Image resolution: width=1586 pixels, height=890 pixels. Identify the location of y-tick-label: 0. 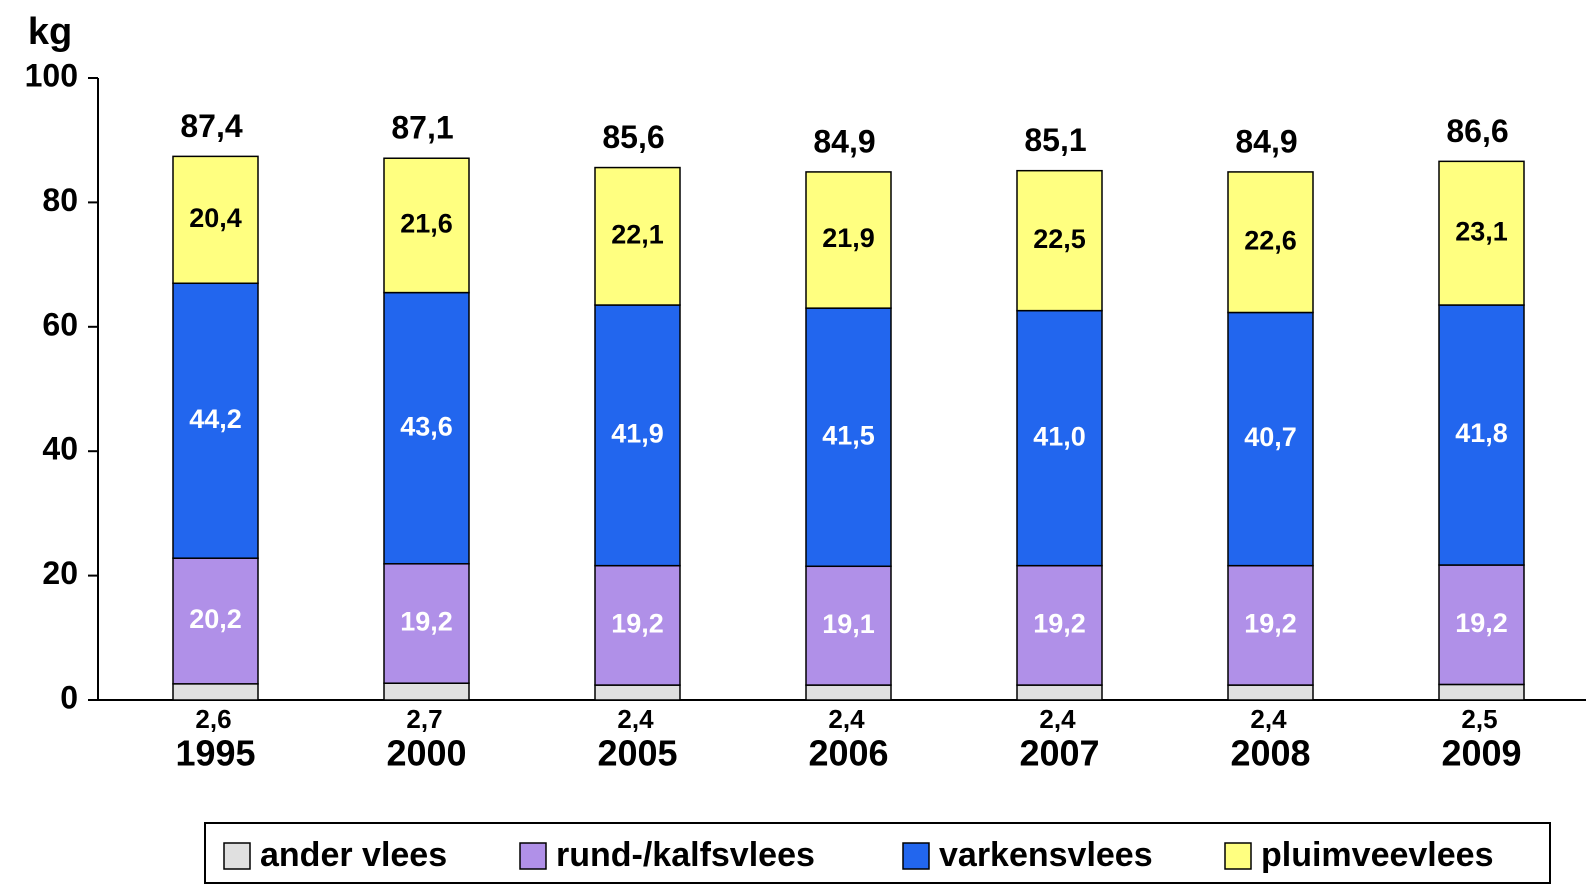
(69, 697).